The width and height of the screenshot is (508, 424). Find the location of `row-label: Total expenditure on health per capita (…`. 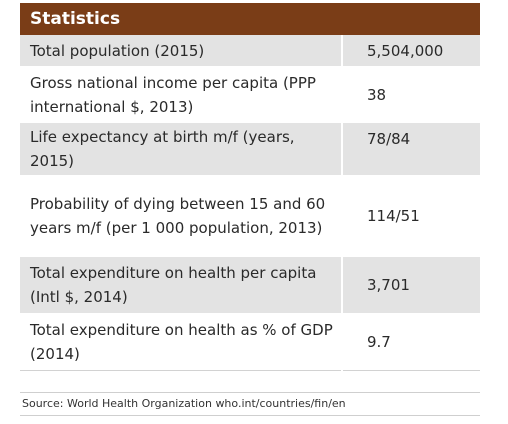

row-label: Total expenditure on health per capita (… is located at coordinates (181, 285).